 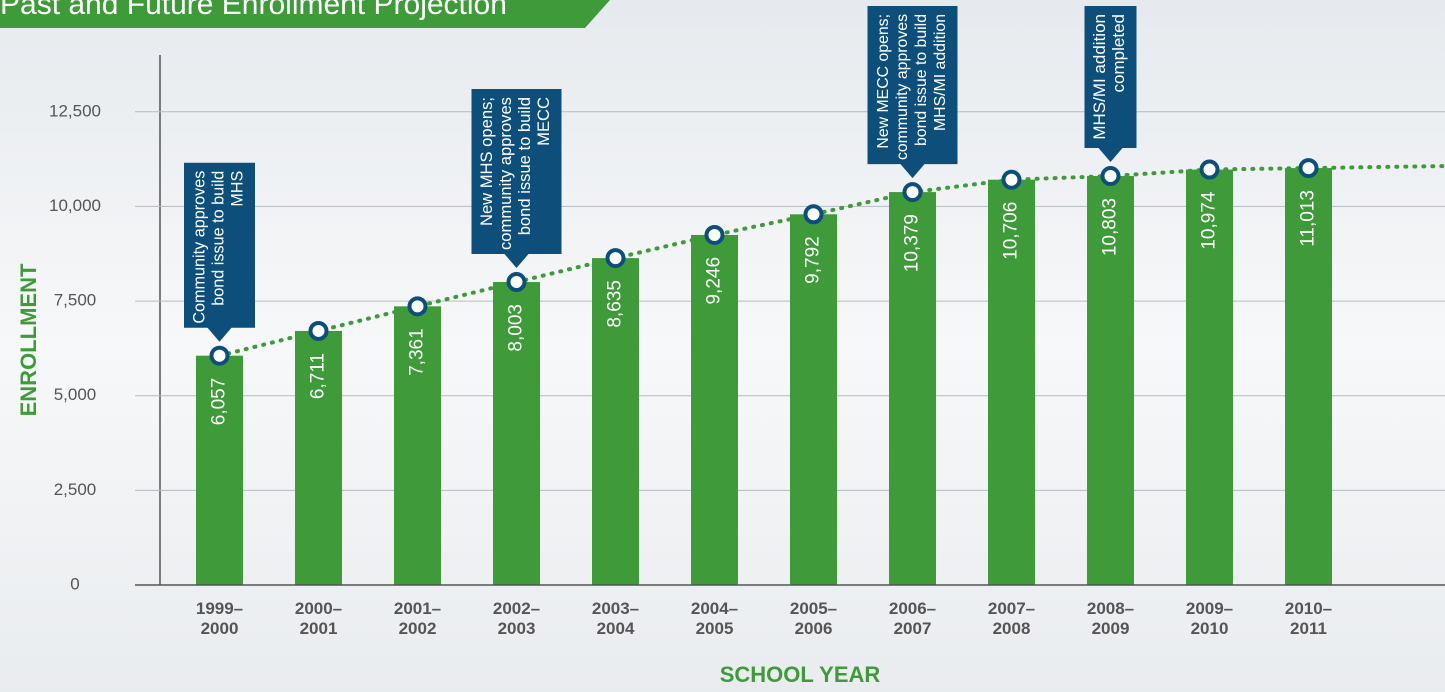 What do you see at coordinates (1308, 618) in the screenshot?
I see `x-tick-label: 2010– 2011` at bounding box center [1308, 618].